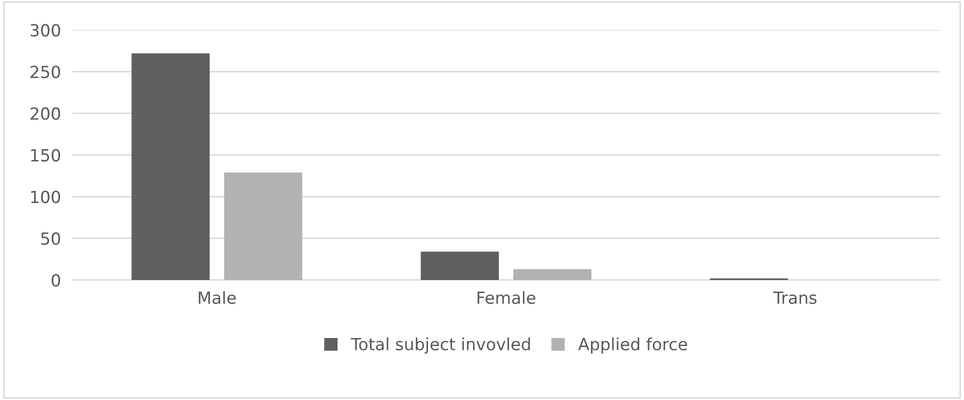  What do you see at coordinates (507, 297) in the screenshot?
I see `x-tick-label: Female` at bounding box center [507, 297].